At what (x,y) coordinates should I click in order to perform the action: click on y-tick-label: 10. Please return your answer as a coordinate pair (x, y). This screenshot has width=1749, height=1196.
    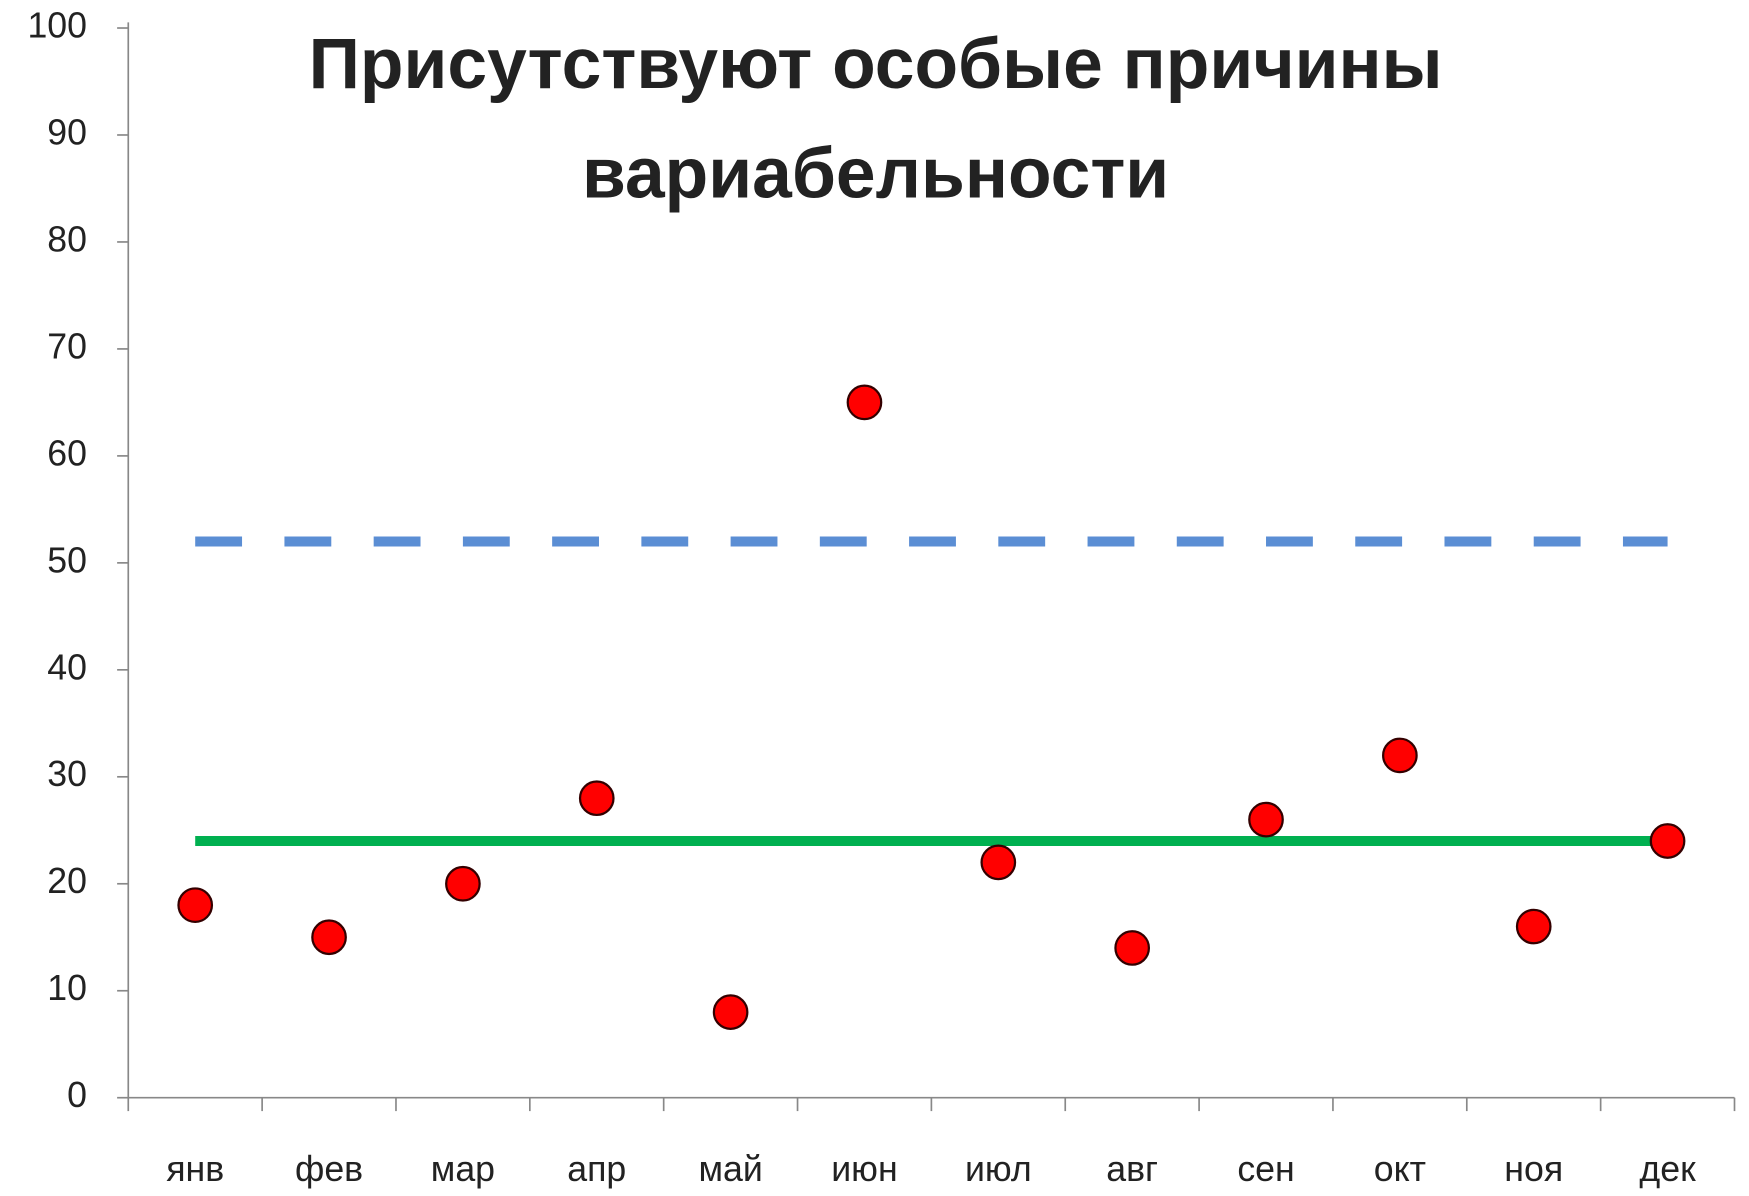
    Looking at the image, I should click on (67, 988).